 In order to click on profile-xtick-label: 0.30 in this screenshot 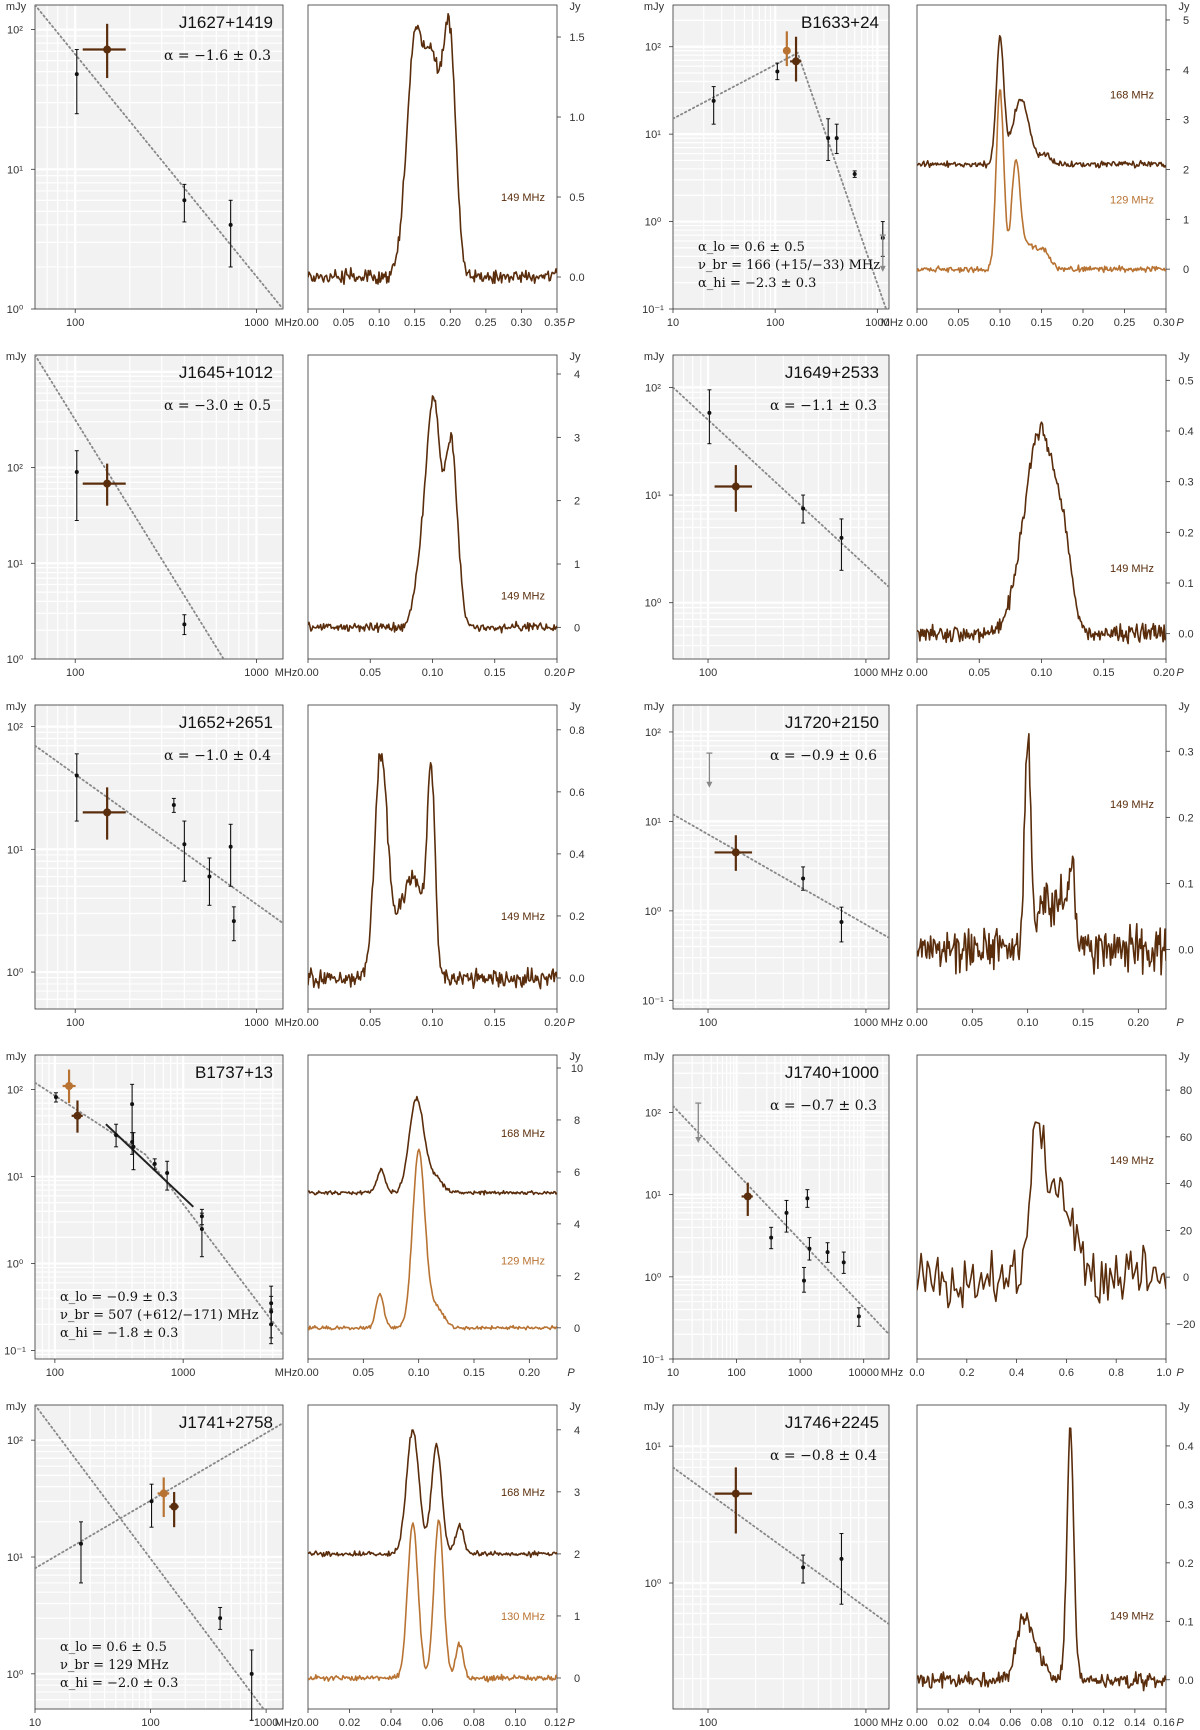, I will do `click(1163, 323)`.